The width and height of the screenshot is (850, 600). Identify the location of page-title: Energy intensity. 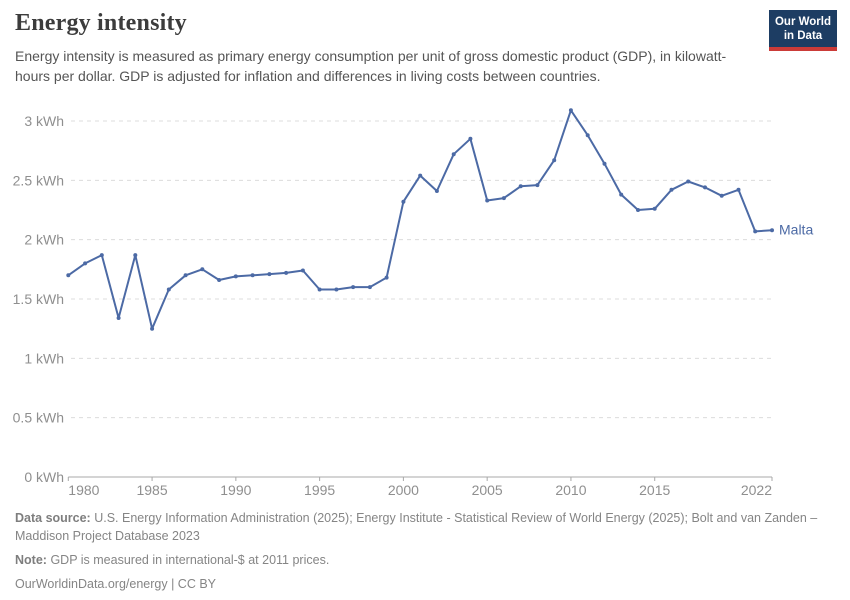
(101, 23).